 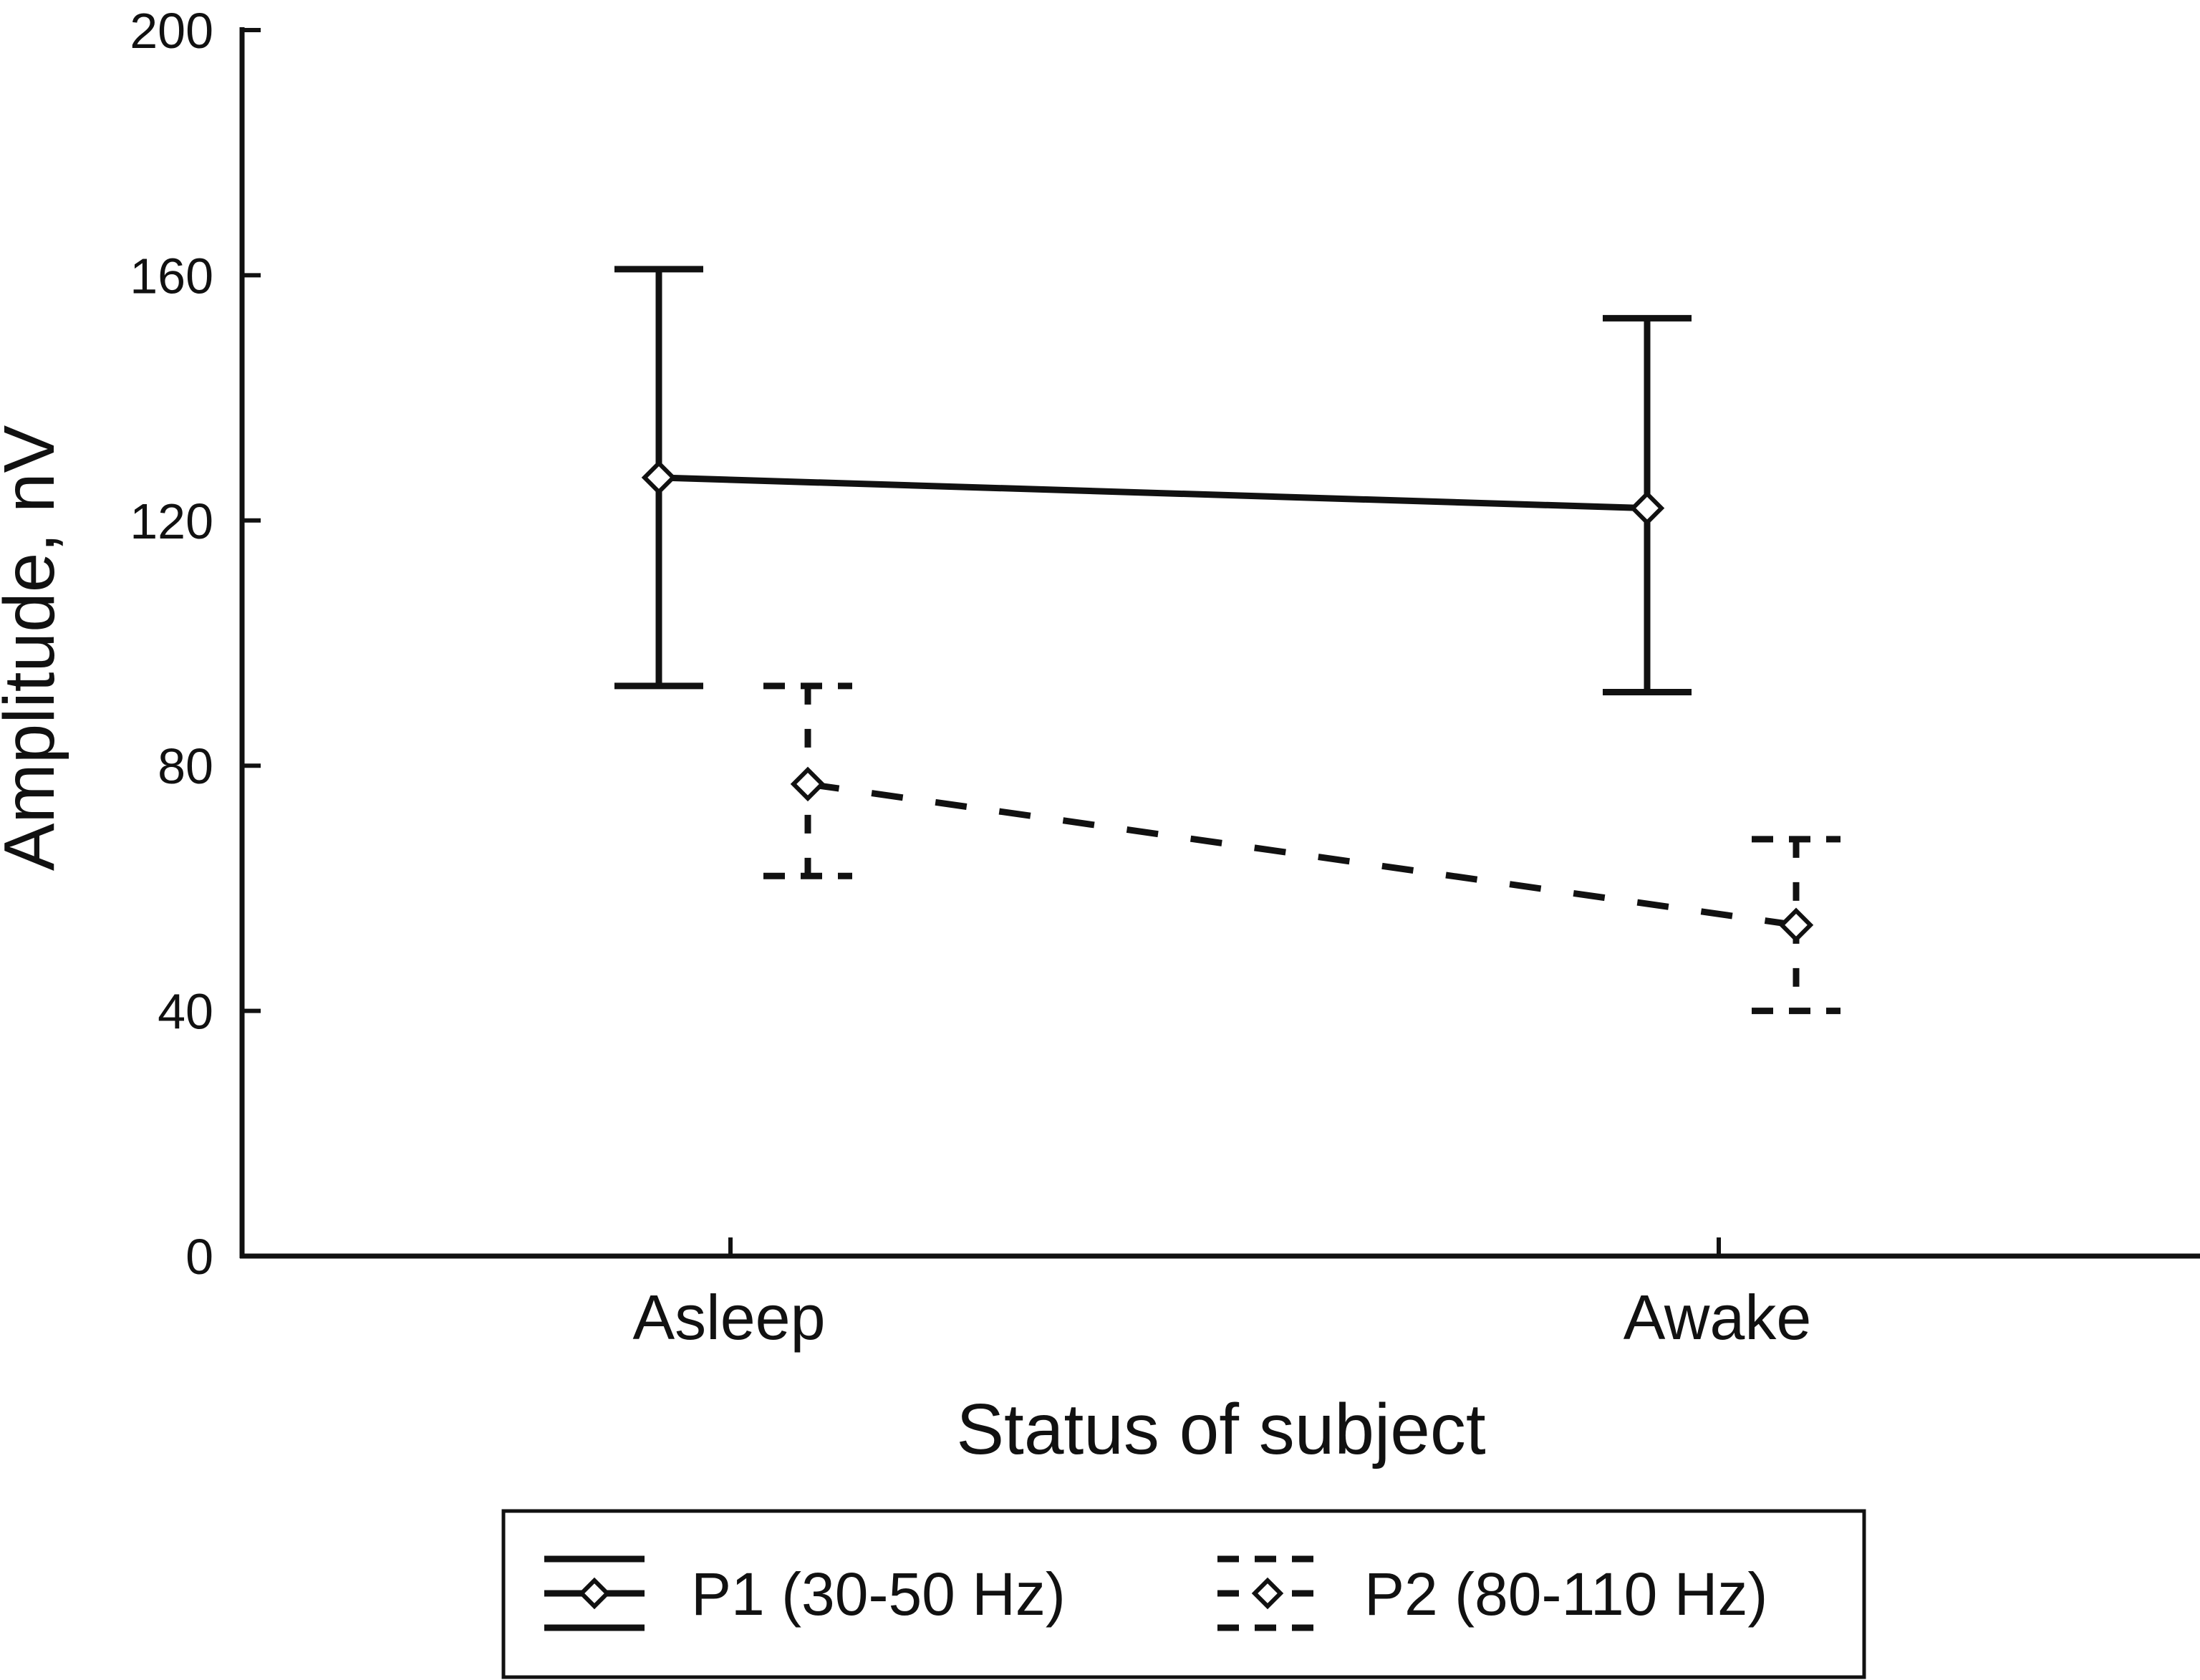 What do you see at coordinates (1221, 1429) in the screenshot?
I see `x-axis-title: Status of subject` at bounding box center [1221, 1429].